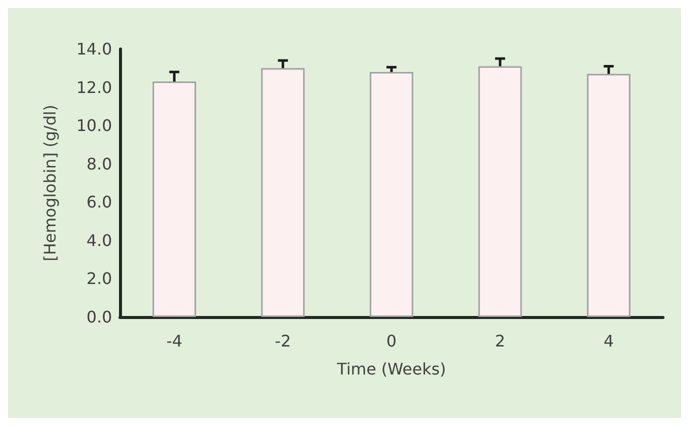 This screenshot has width=689, height=426. Describe the element at coordinates (99, 317) in the screenshot. I see `y-tick-label: 0.0` at that location.